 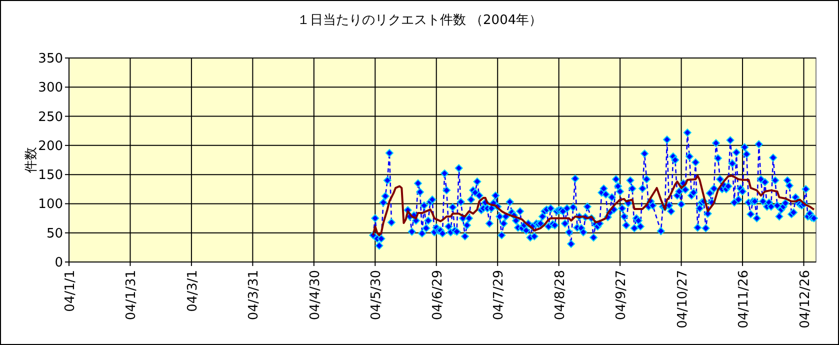 What do you see at coordinates (682, 299) in the screenshot?
I see `x-tick-label: 04/10/27` at bounding box center [682, 299].